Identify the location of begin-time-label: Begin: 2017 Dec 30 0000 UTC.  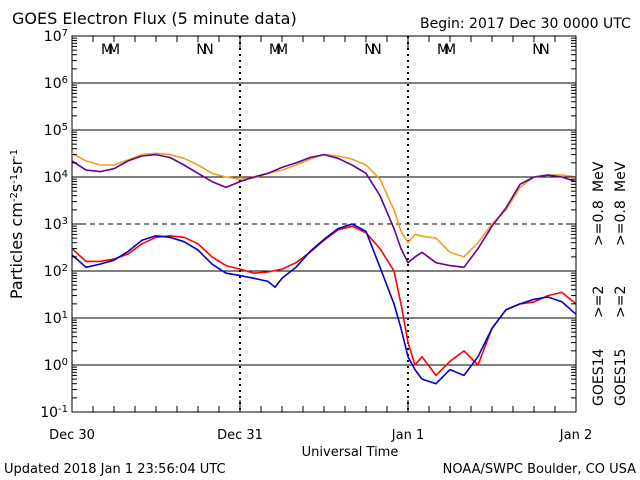
(525, 24).